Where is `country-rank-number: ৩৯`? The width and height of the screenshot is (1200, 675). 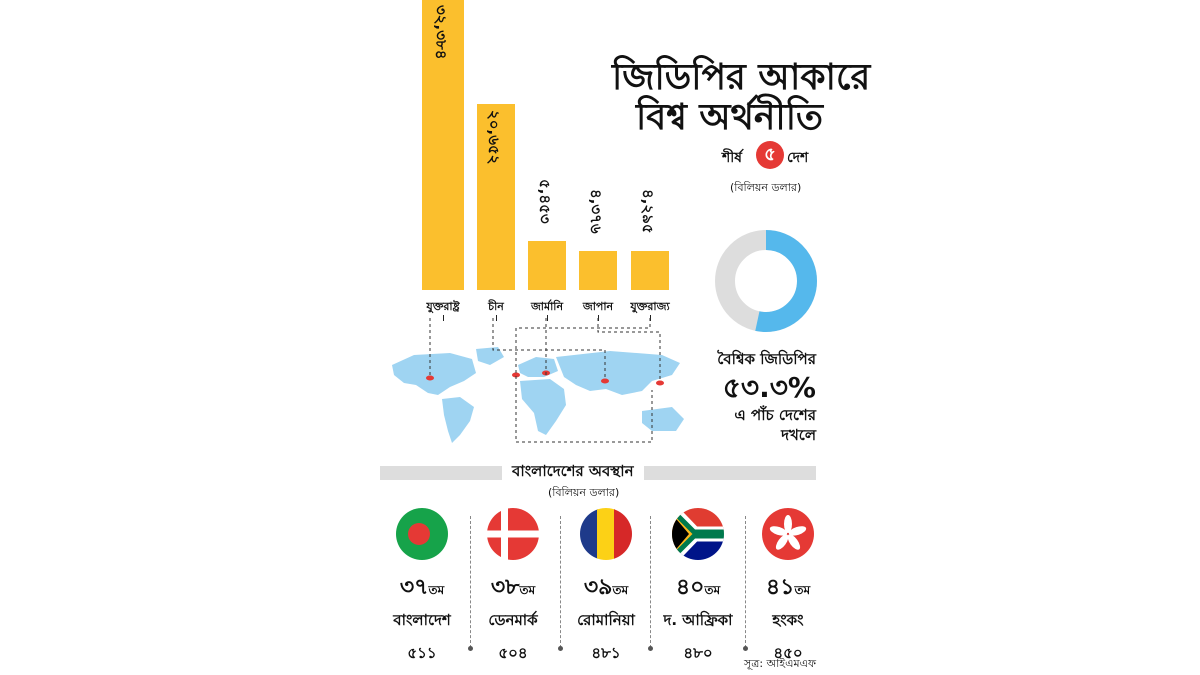 country-rank-number: ৩৯ is located at coordinates (598, 587).